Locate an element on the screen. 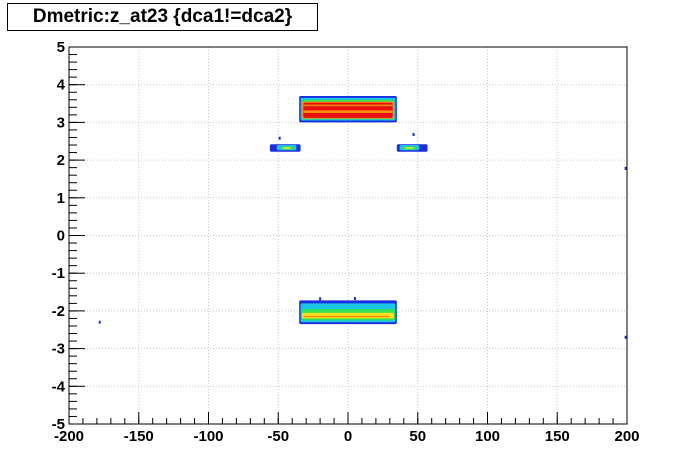  x-tick-label: -50 is located at coordinates (278, 436).